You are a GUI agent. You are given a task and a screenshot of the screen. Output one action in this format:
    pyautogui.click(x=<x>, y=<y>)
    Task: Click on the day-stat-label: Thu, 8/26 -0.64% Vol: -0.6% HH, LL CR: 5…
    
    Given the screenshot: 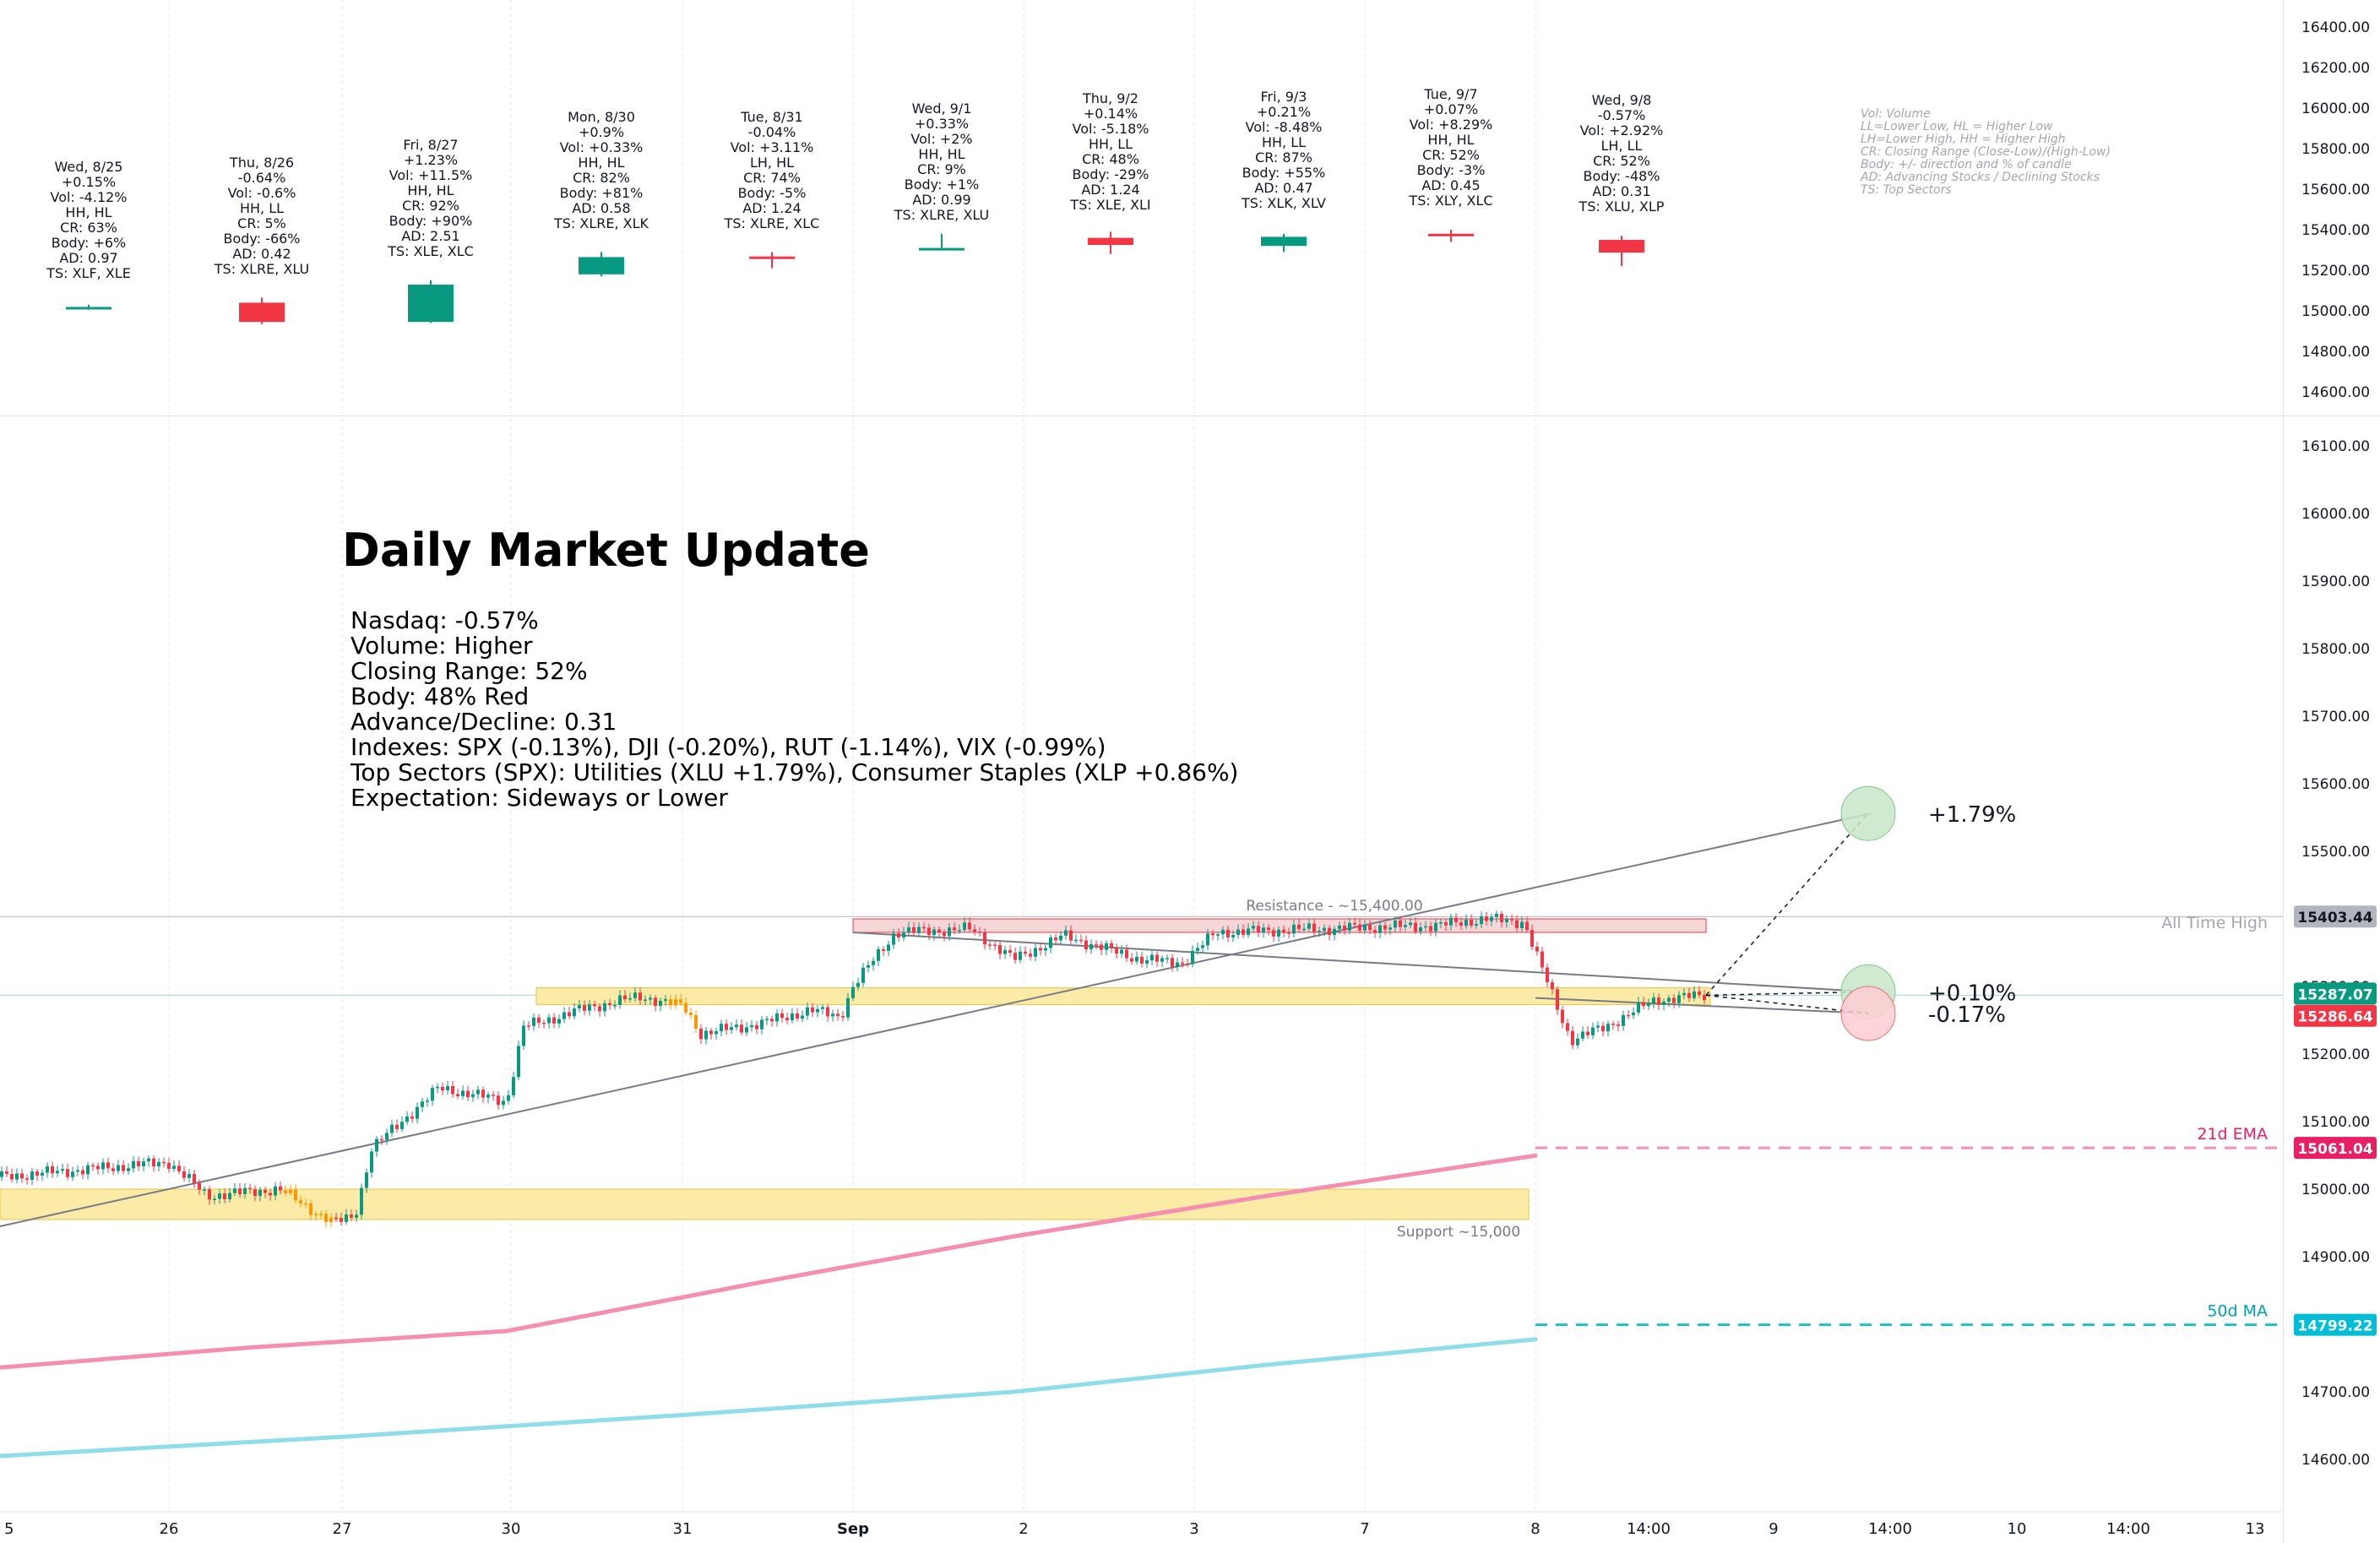 What is the action you would take?
    pyautogui.click(x=262, y=216)
    